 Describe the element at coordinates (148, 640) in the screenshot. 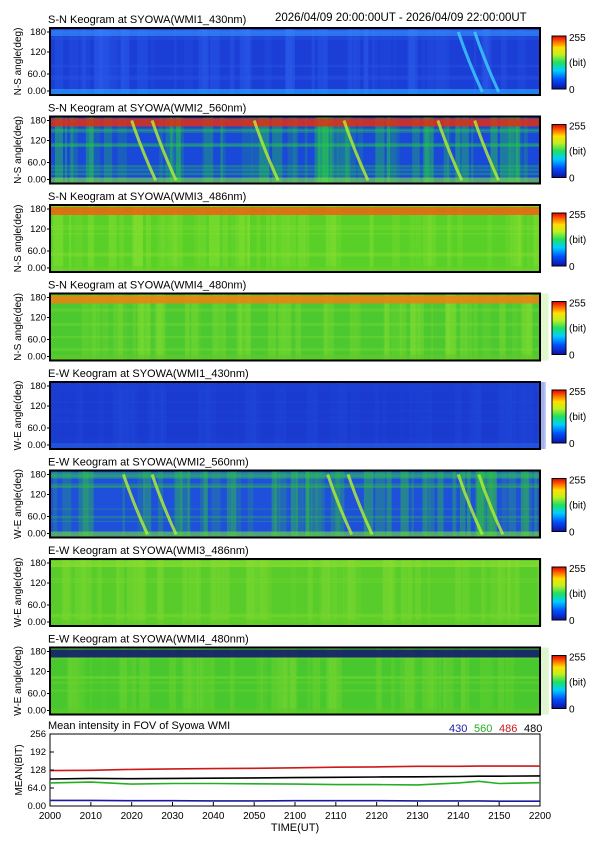

I see `keogram-title: E-W Keogram at SYOWA(WMI4_480nm)` at that location.